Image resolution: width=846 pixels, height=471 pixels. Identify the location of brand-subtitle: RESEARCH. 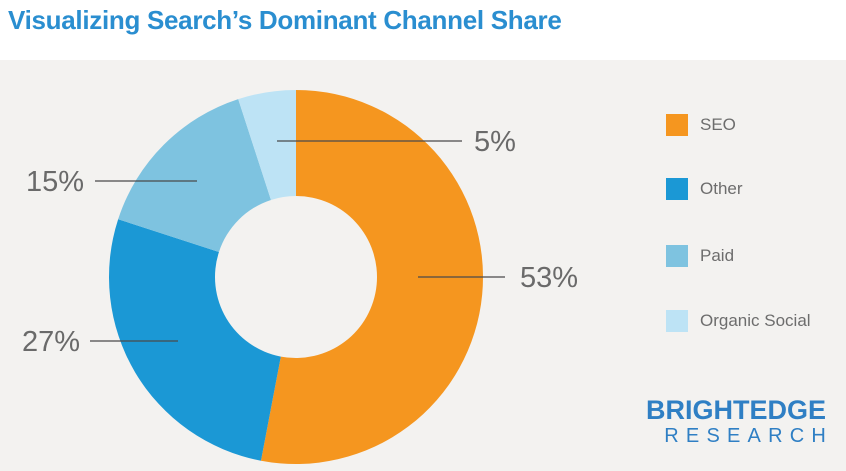
(748, 436).